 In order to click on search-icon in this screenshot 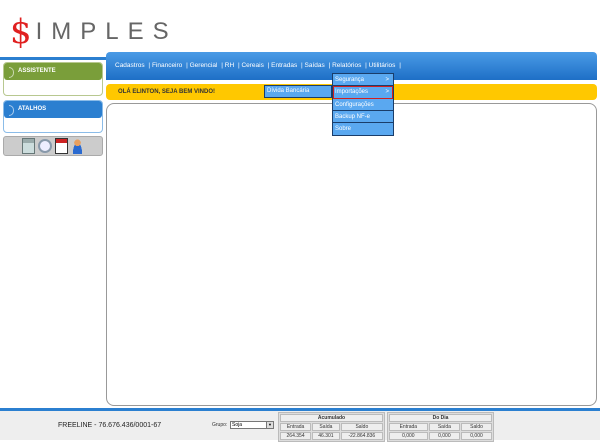, I will do `click(45, 146)`.